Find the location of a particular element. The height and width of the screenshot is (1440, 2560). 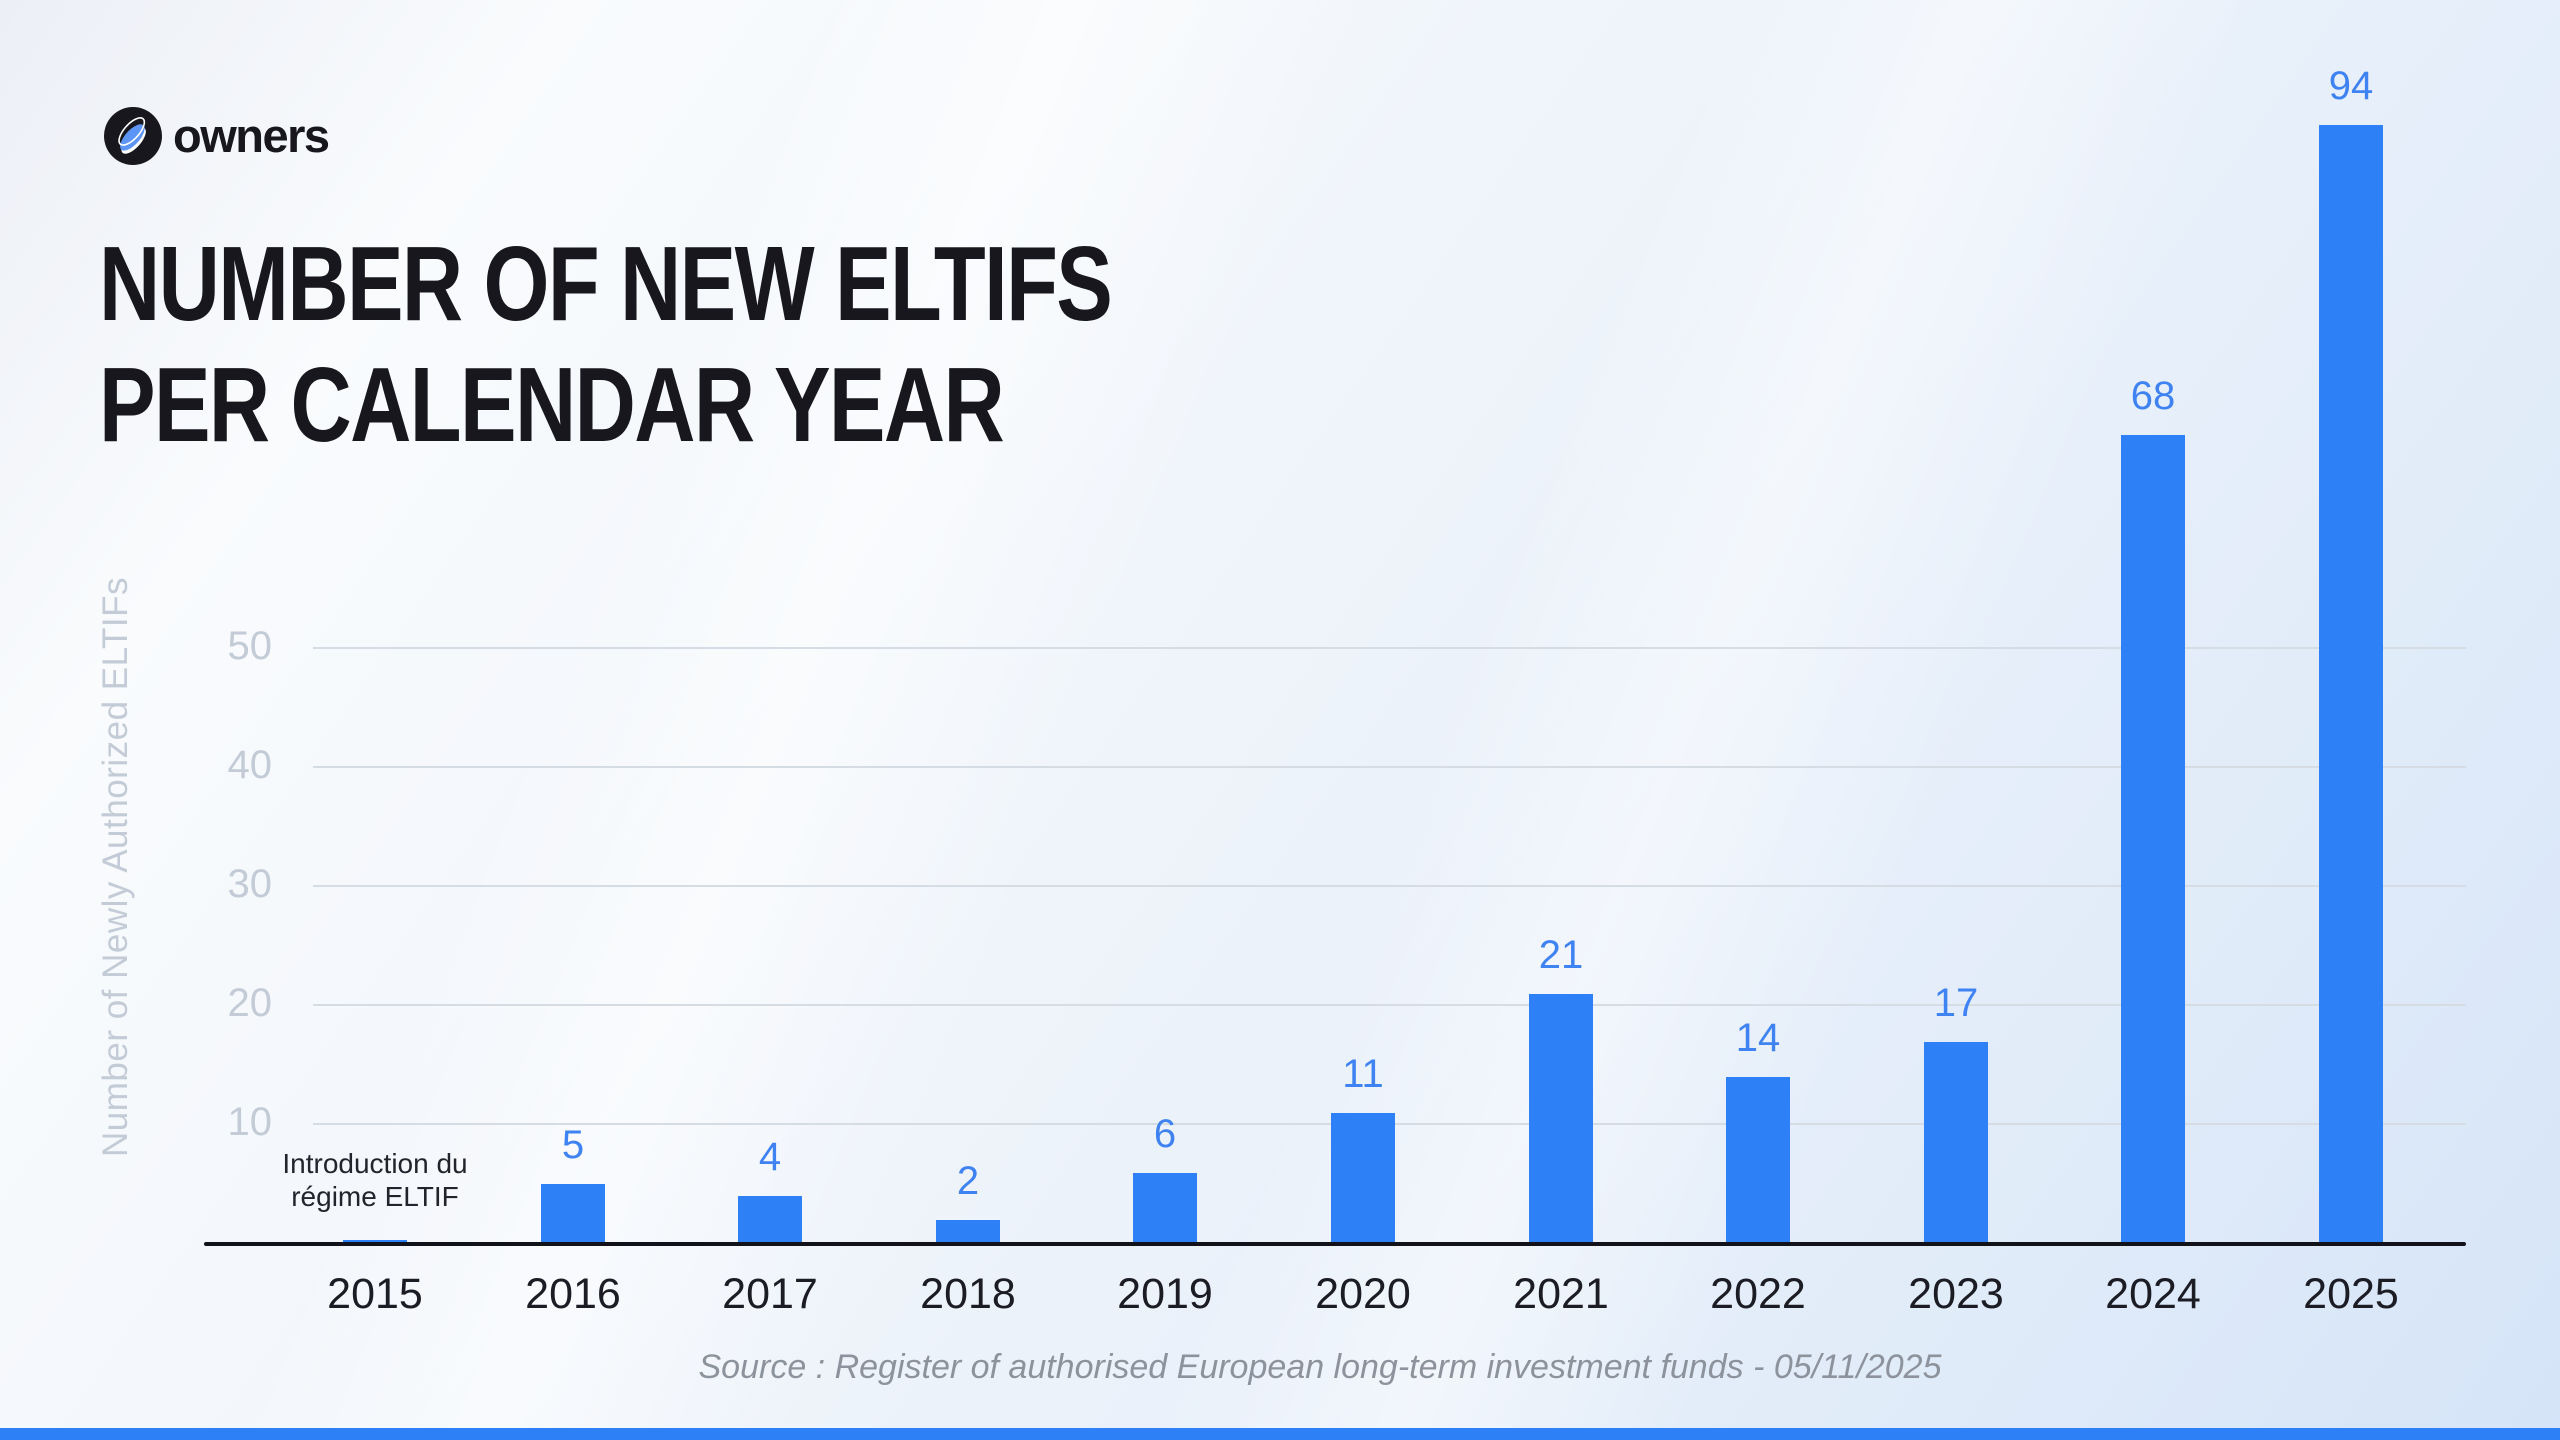

bar-value-label-2025: 94 is located at coordinates (2351, 86).